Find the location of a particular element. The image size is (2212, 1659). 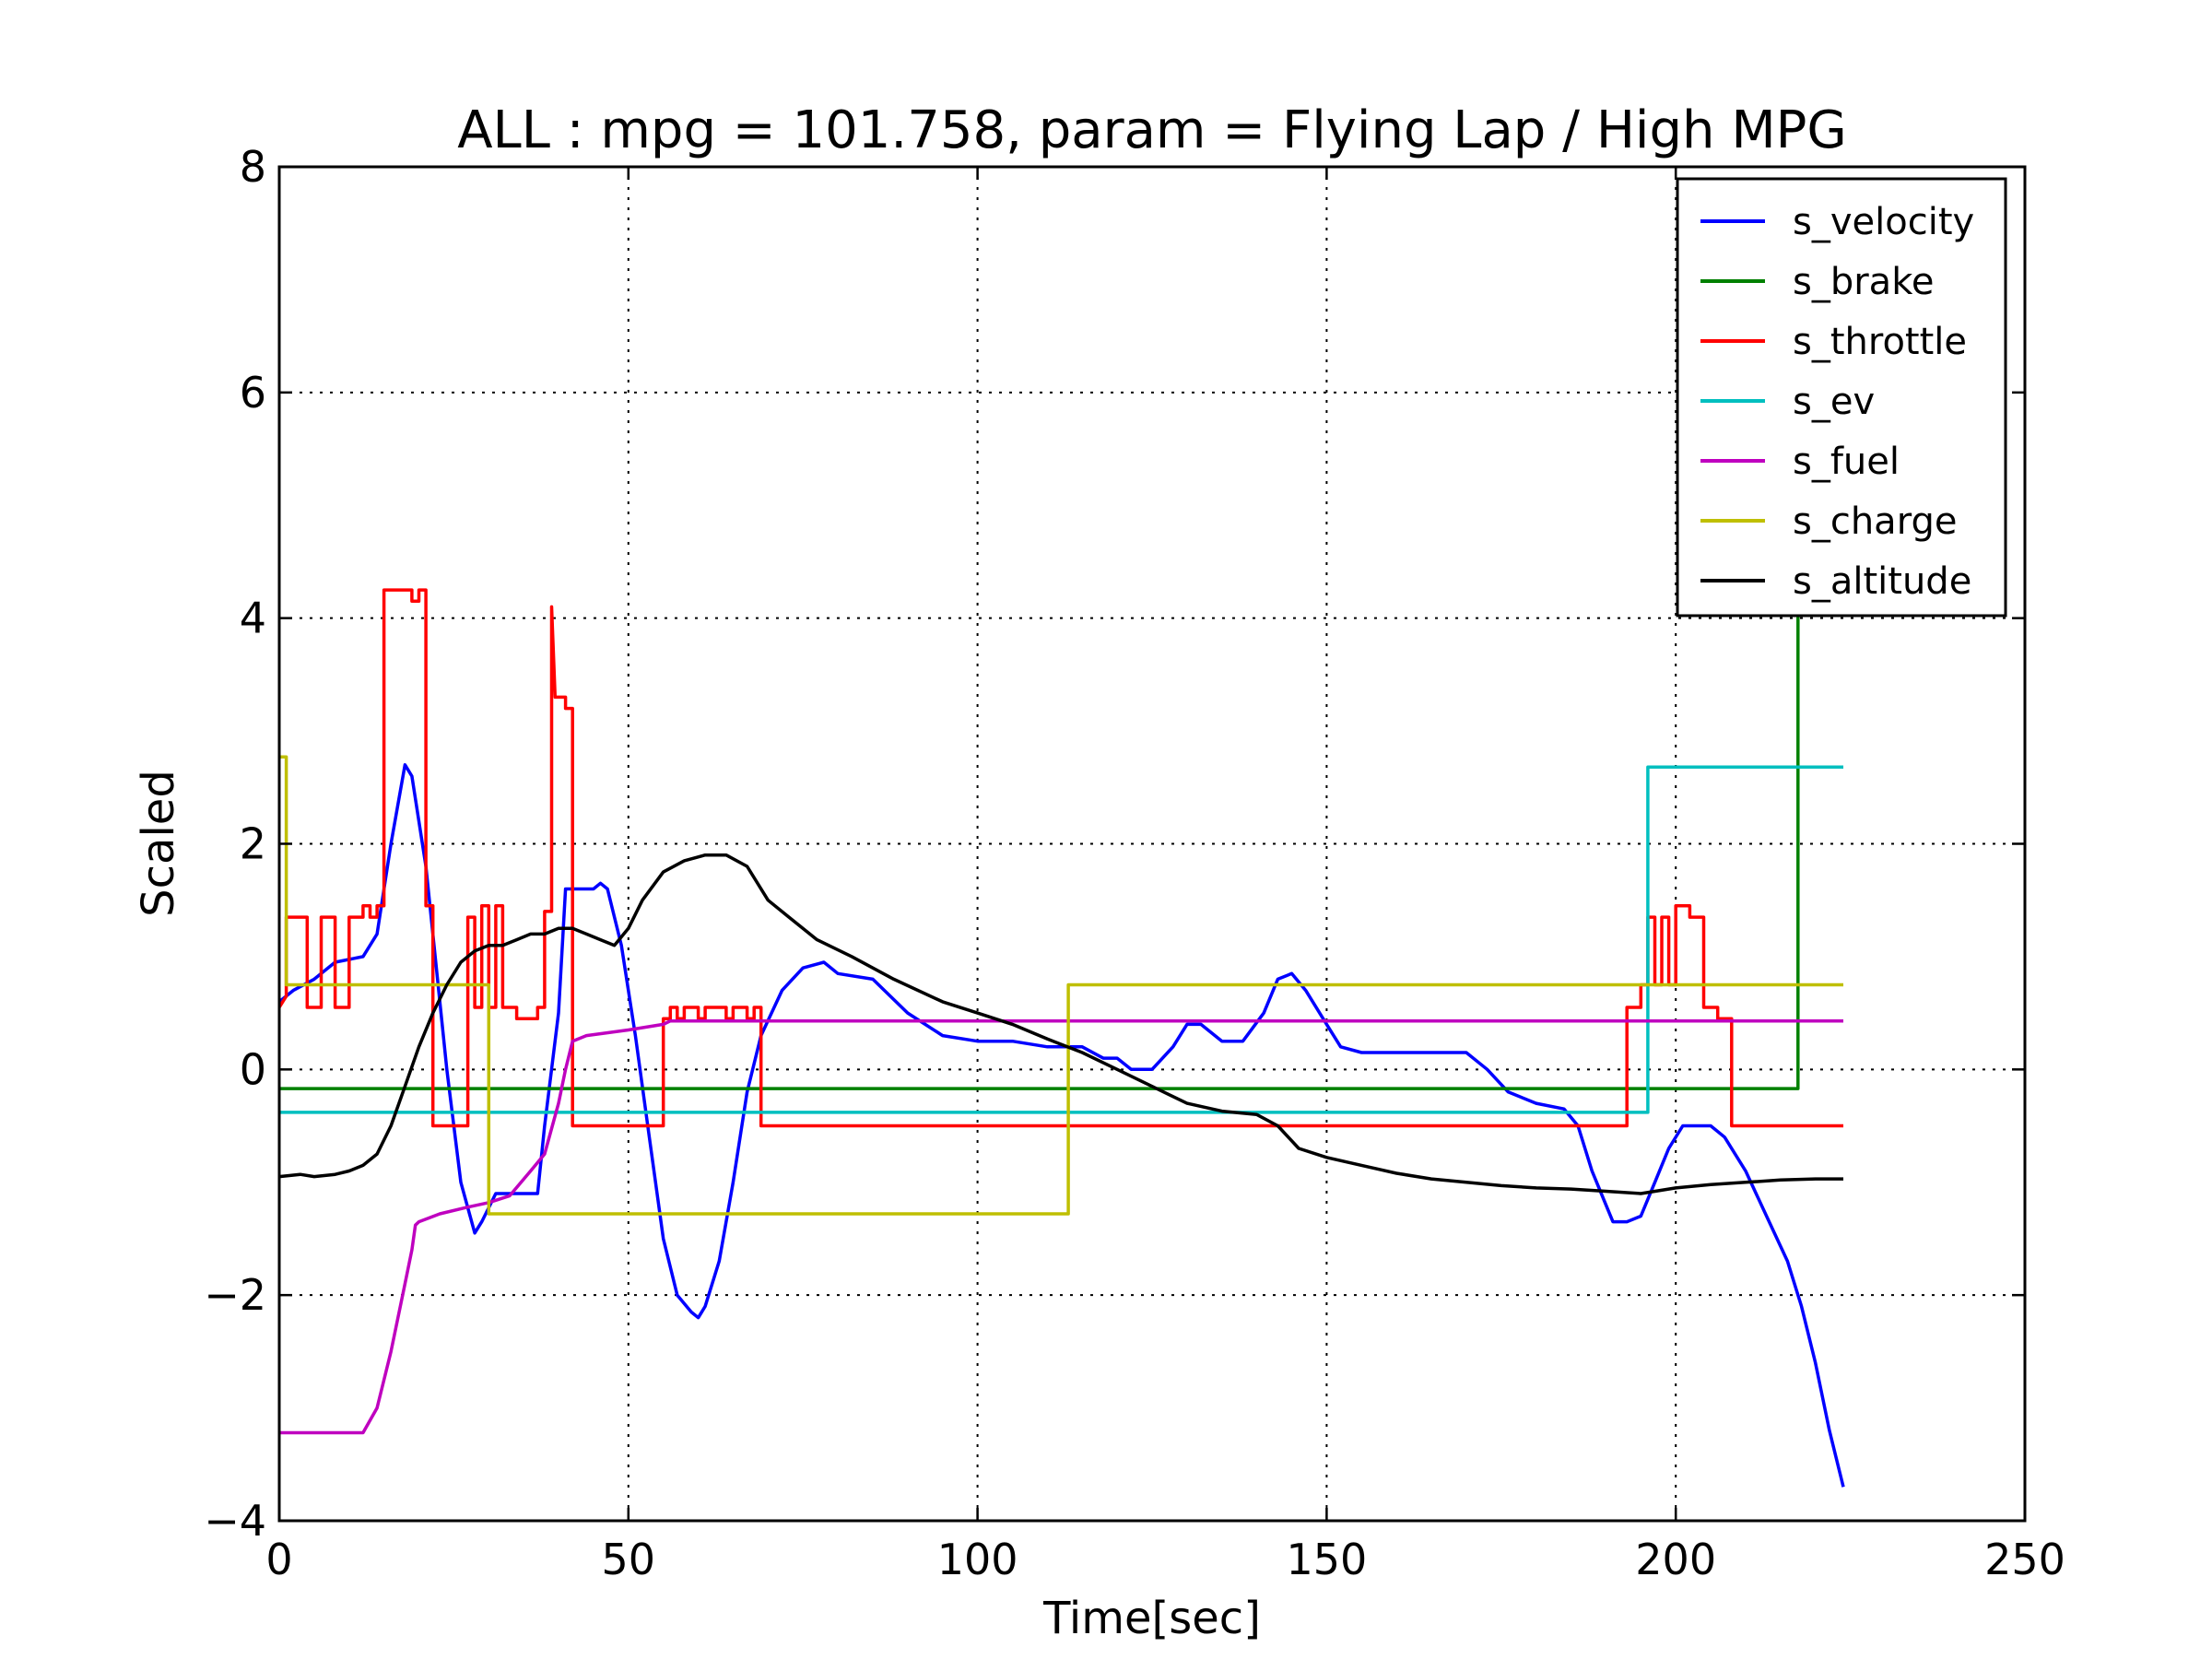

legend-label: s_brake is located at coordinates (1864, 282).